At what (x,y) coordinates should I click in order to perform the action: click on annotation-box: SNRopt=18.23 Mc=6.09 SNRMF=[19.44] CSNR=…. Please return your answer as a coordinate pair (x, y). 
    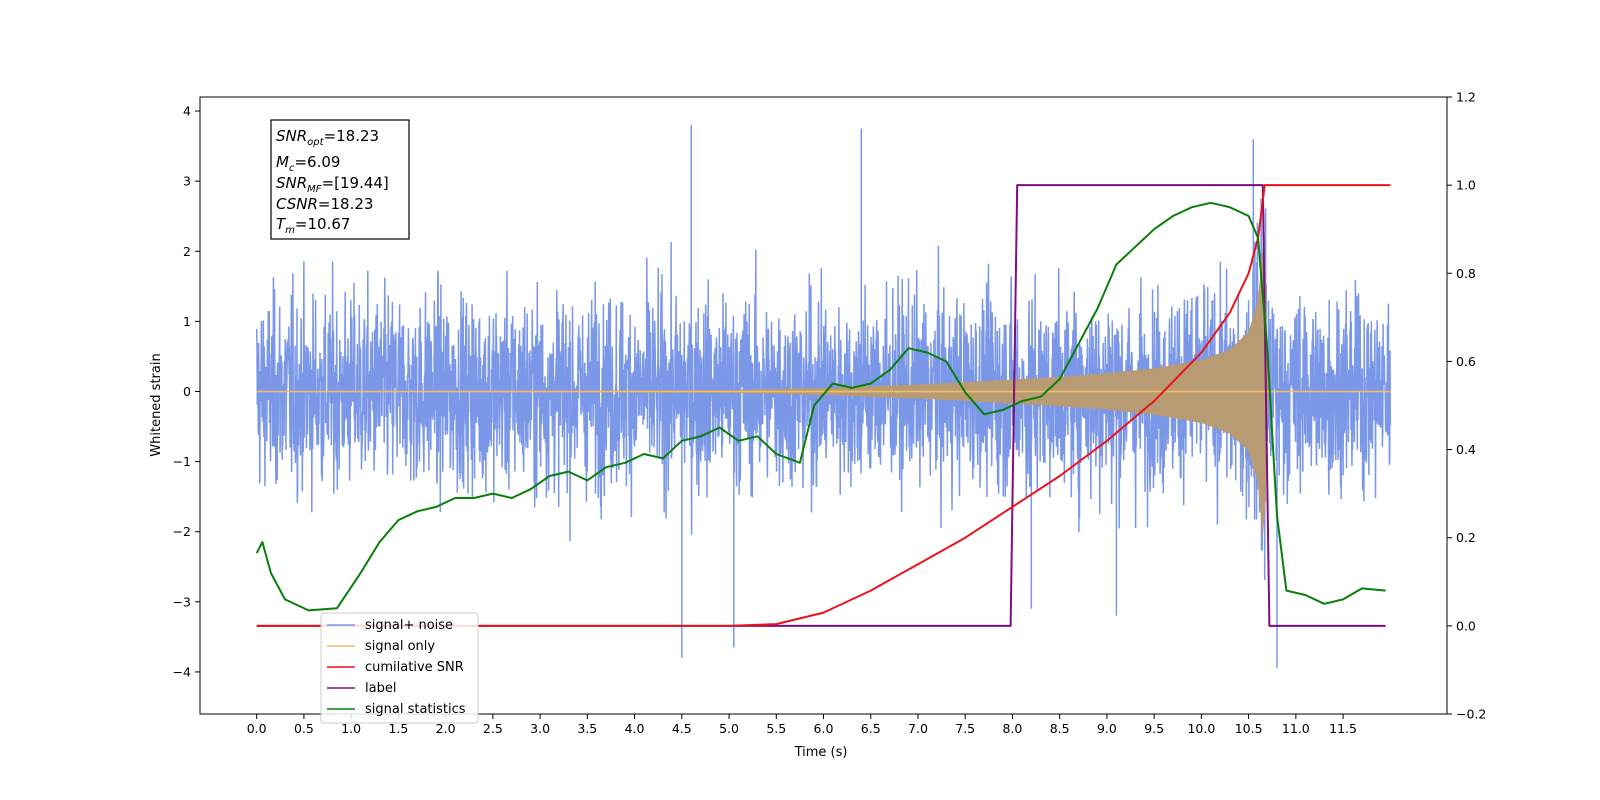
    Looking at the image, I should click on (340, 179).